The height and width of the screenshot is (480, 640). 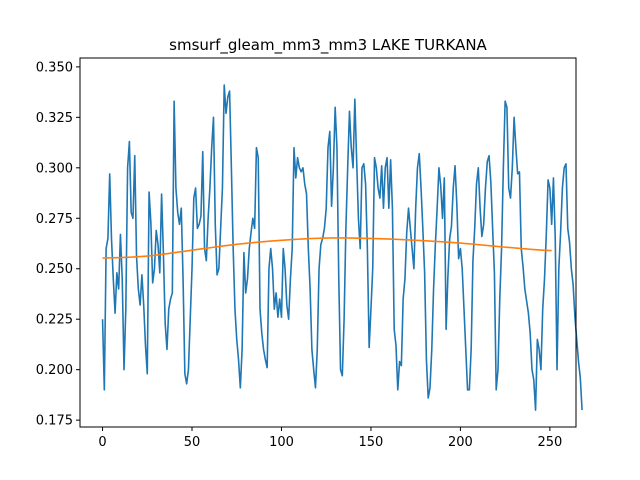 What do you see at coordinates (58, 244) in the screenshot?
I see `y-axis: 0.175 0.200 0.225 0.250 0.275 0.300 0.325 0.350` at bounding box center [58, 244].